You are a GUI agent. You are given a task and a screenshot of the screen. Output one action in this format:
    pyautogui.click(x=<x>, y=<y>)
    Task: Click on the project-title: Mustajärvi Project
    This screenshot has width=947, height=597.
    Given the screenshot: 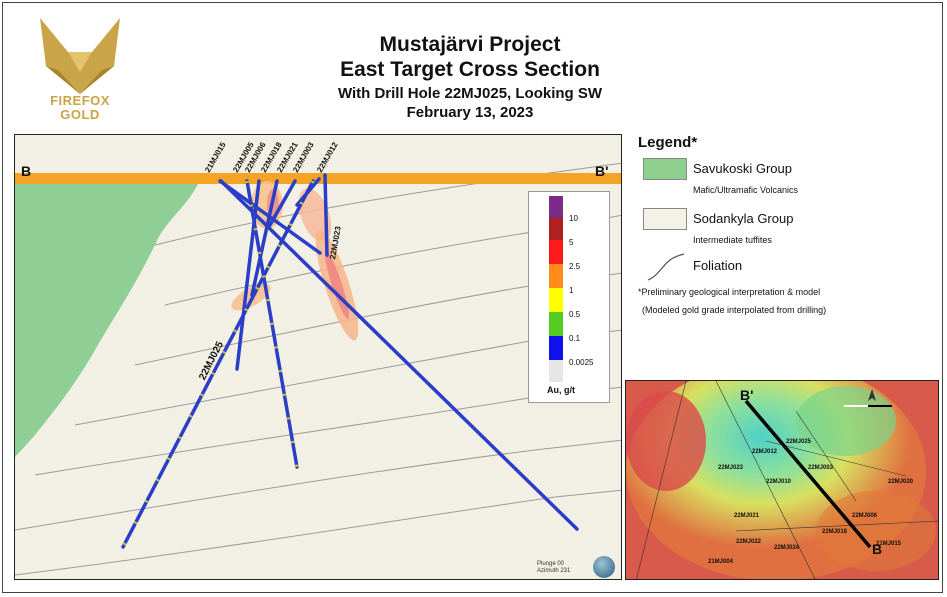 What is the action you would take?
    pyautogui.click(x=470, y=44)
    